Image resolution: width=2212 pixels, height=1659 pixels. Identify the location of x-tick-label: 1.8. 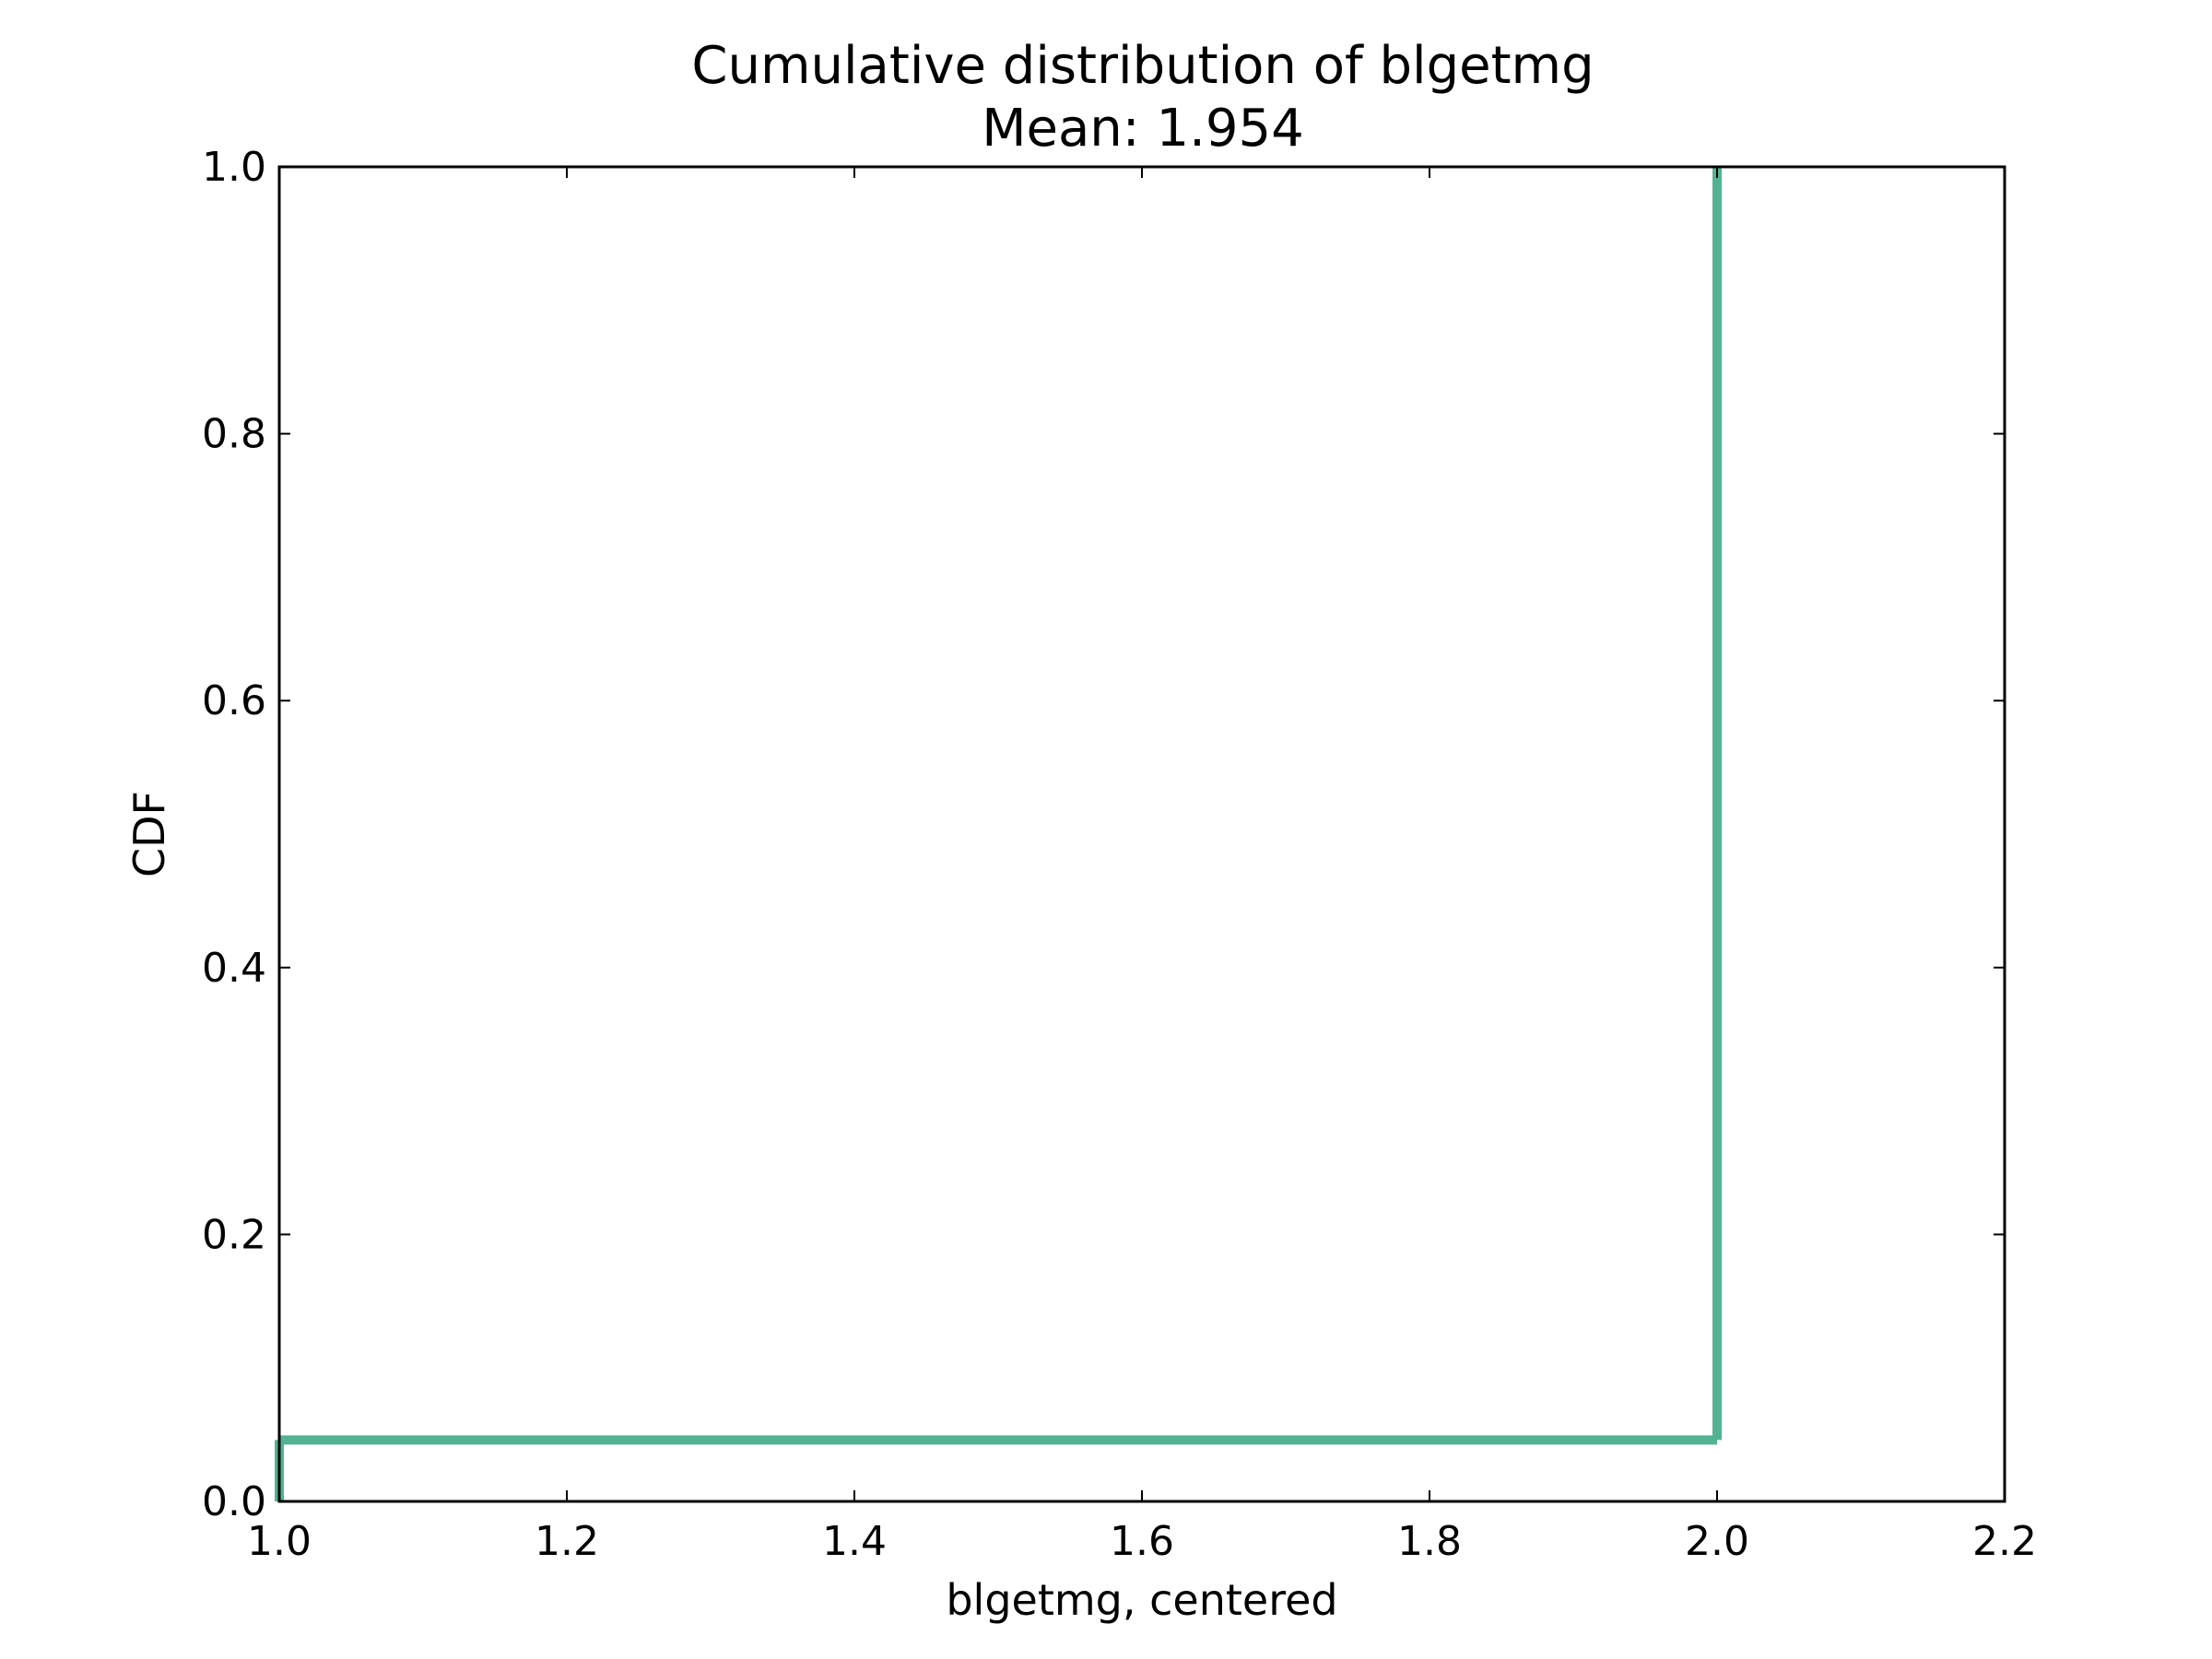
(1429, 1541).